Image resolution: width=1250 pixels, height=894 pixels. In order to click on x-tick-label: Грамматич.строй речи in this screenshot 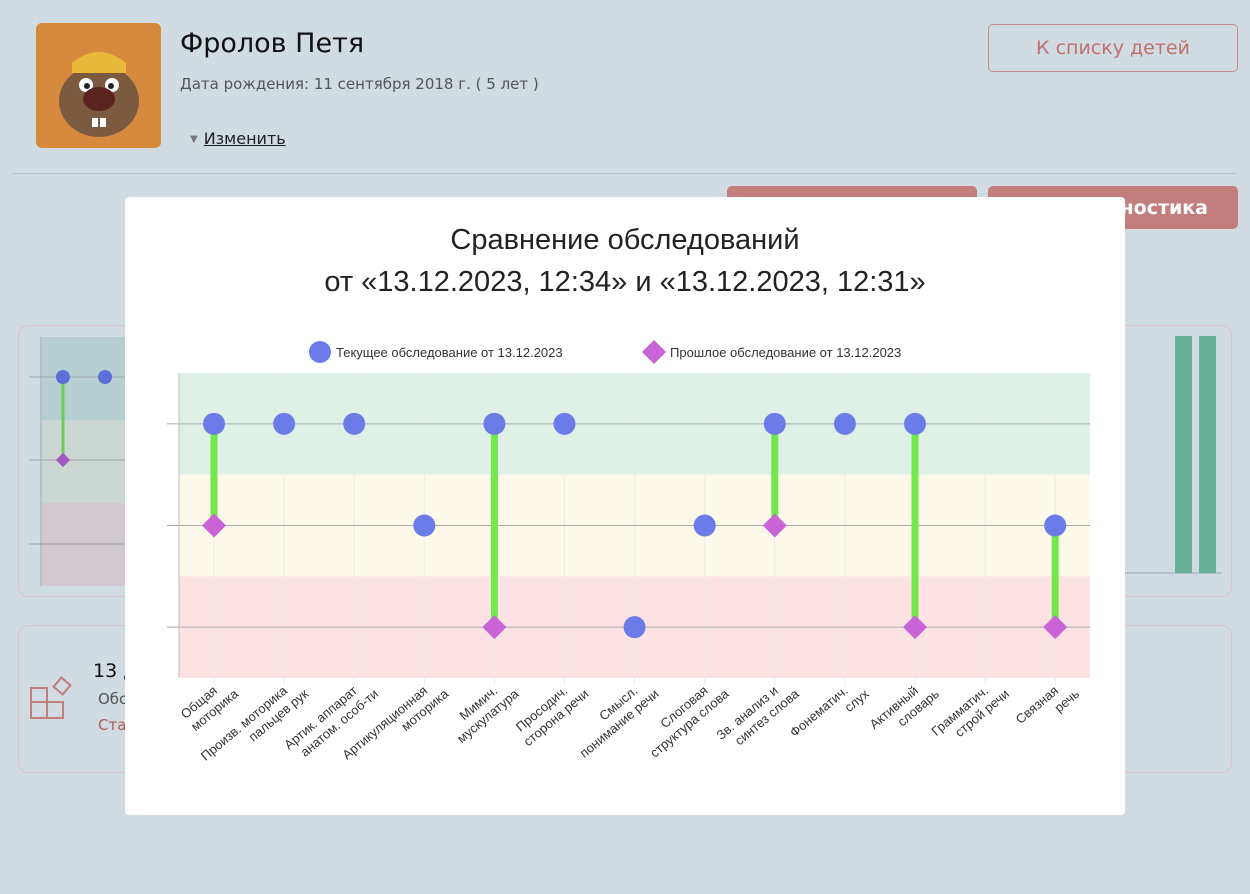, I will do `click(970, 712)`.